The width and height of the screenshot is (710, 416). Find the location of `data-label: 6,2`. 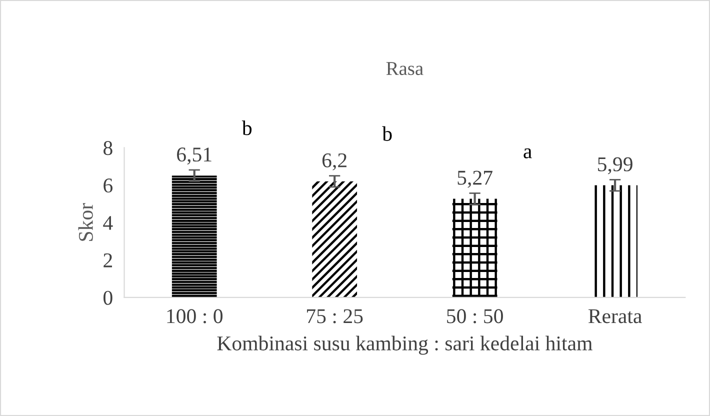

data-label: 6,2 is located at coordinates (334, 161).